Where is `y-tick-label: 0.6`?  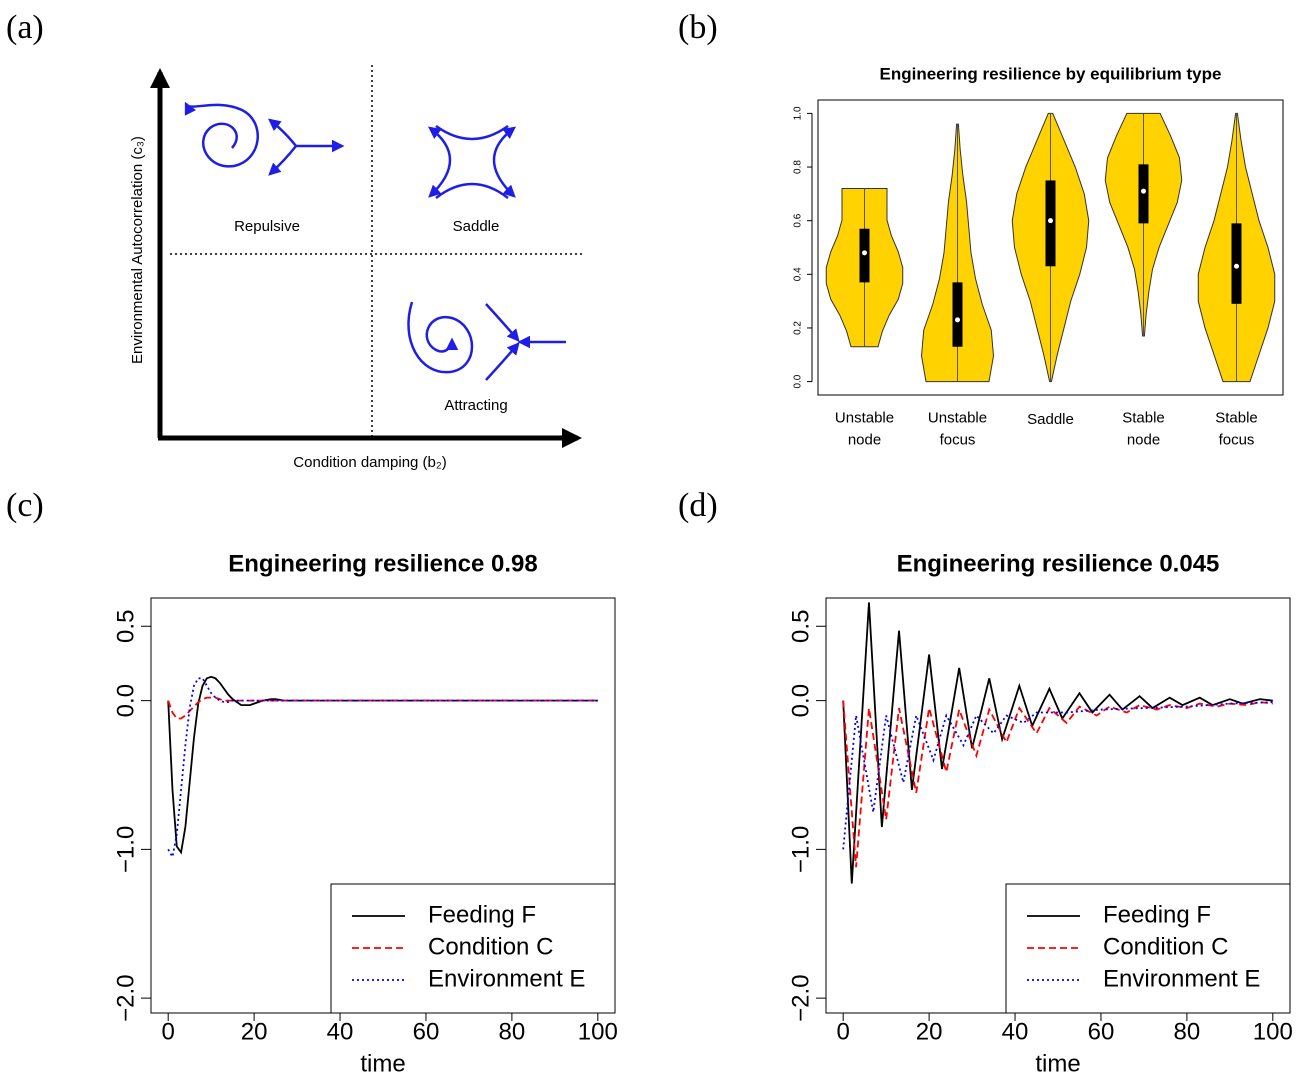
y-tick-label: 0.6 is located at coordinates (798, 220).